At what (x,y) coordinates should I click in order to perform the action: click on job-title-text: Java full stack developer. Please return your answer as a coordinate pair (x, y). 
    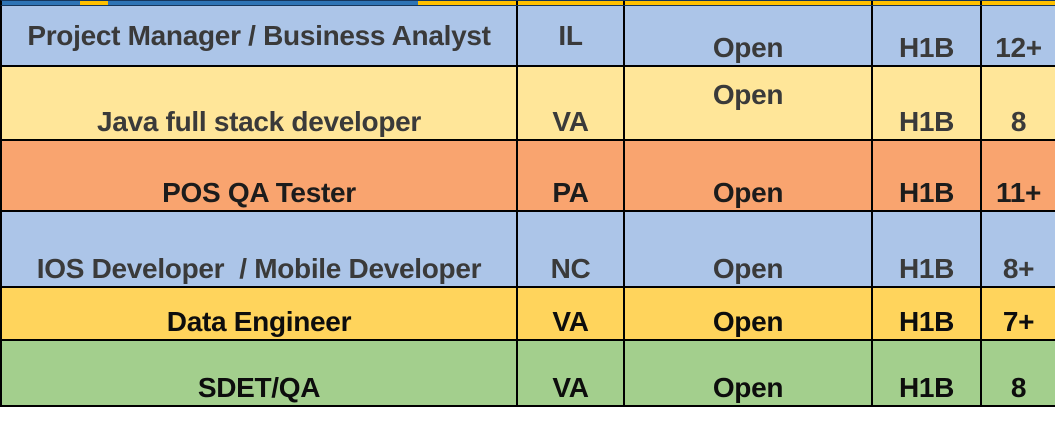
    Looking at the image, I should click on (258, 121).